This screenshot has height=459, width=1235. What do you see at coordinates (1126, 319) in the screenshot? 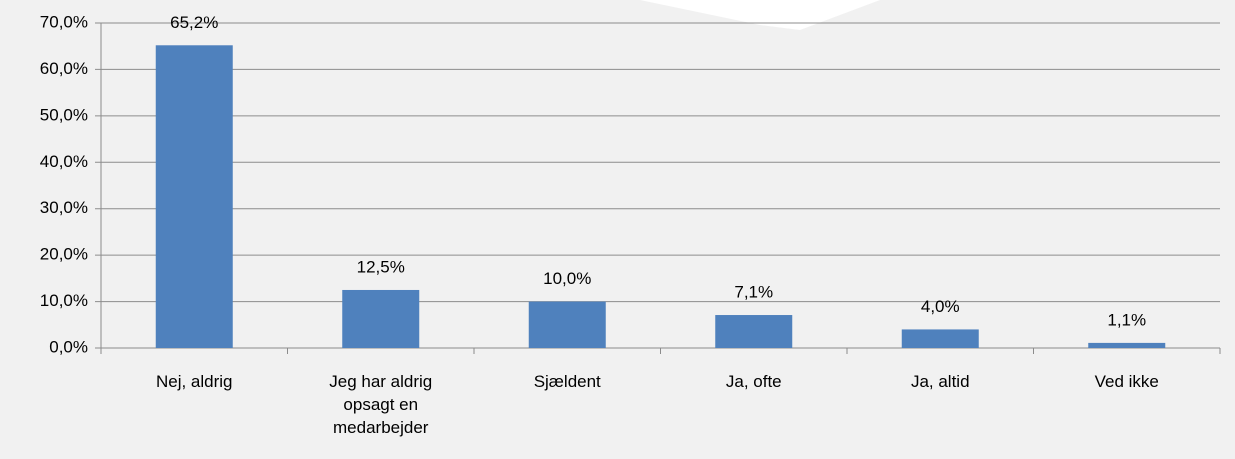
I see `value-label: 1,1%` at bounding box center [1126, 319].